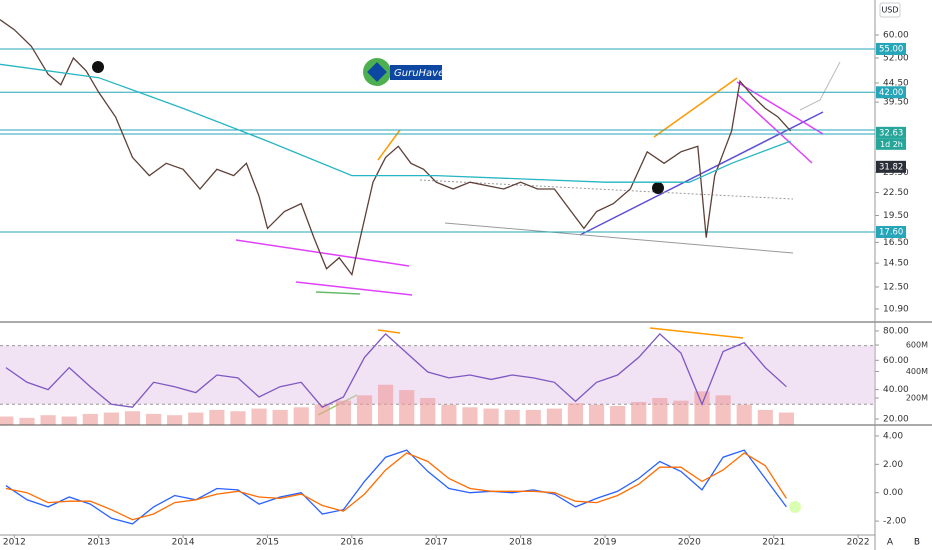 The width and height of the screenshot is (932, 550). I want to click on x-tick-label: 2013, so click(98, 543).